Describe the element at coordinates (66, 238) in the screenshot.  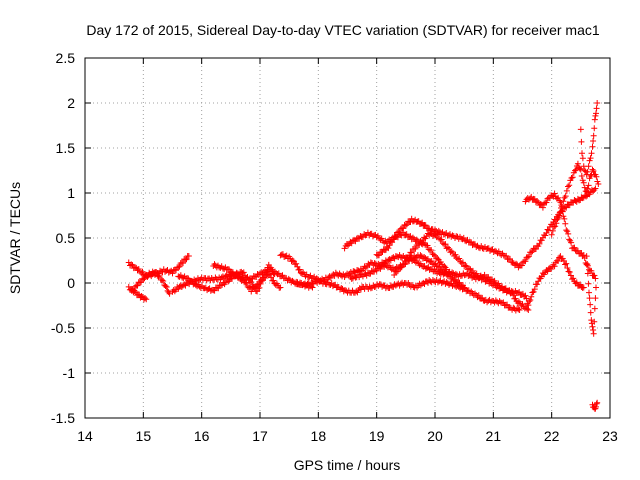
I see `y-tick-label: 0.5` at that location.